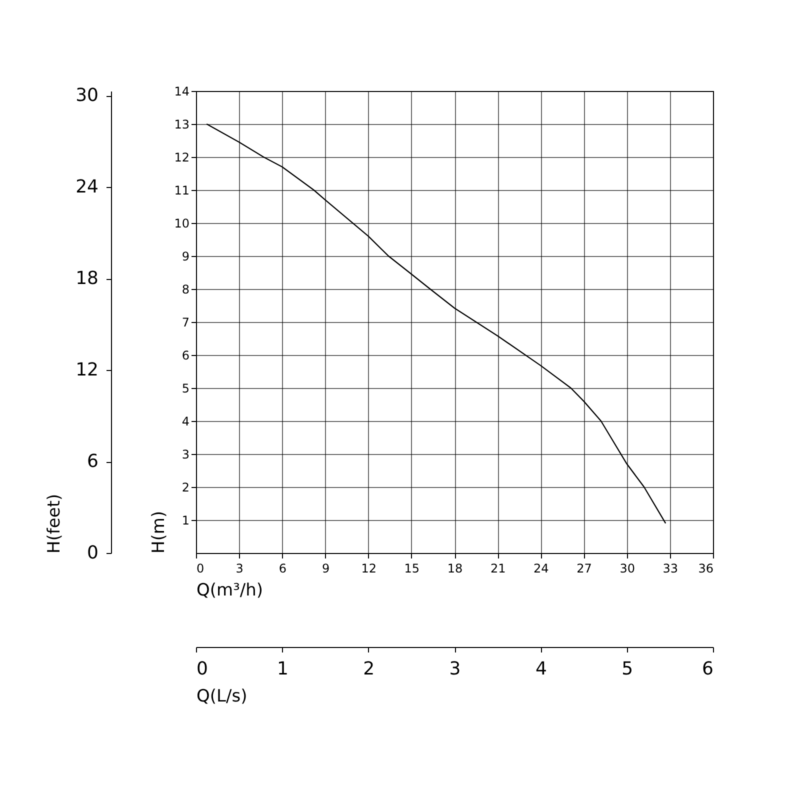 This screenshot has height=800, width=800. I want to click on y-axis-title: H(m), so click(159, 532).